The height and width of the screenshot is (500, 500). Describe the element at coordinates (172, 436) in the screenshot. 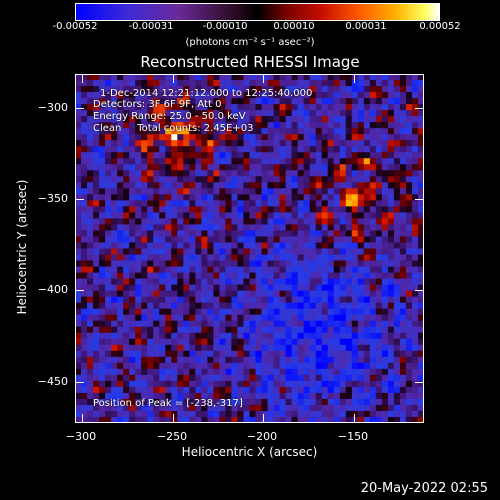

I see `x-tick-label: −250` at that location.